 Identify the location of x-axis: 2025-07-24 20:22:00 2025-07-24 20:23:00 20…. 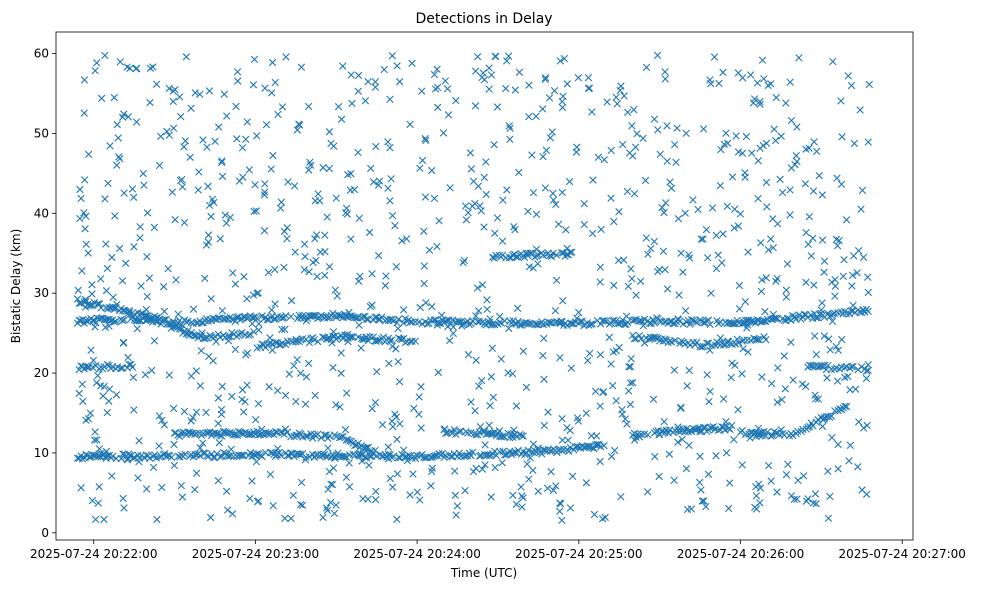
(498, 550).